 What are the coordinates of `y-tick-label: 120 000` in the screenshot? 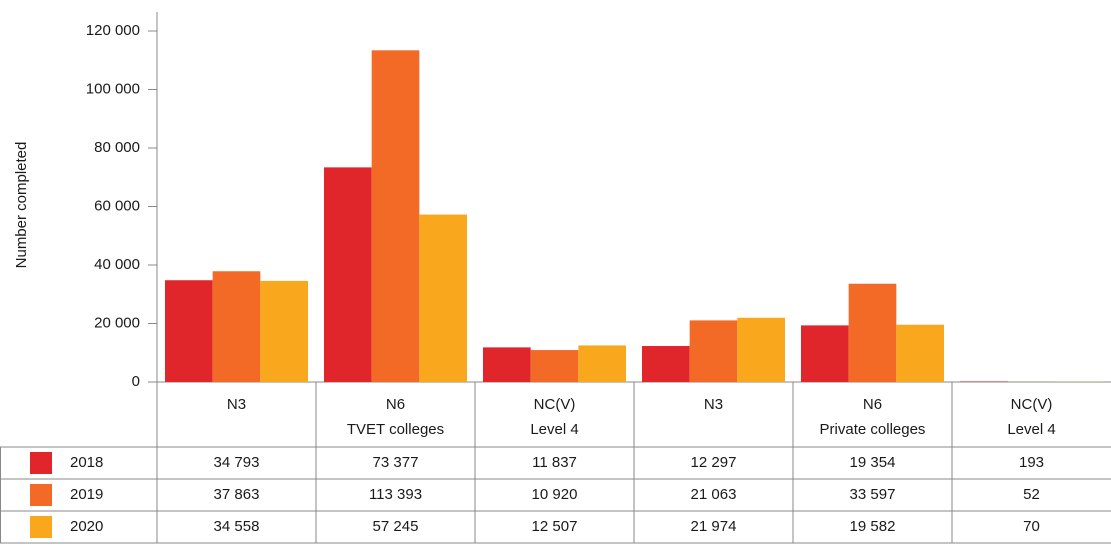 It's located at (113, 30).